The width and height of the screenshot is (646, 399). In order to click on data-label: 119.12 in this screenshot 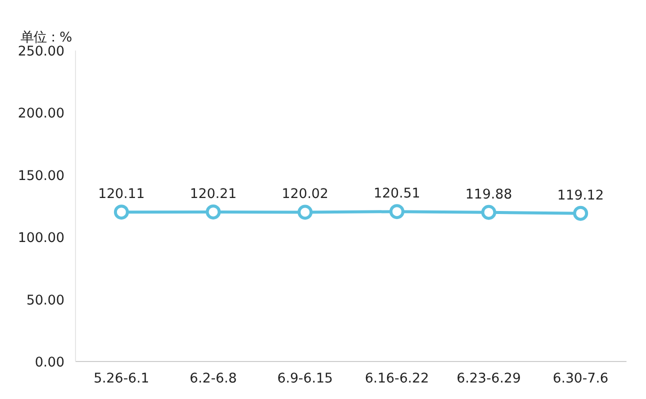, I will do `click(580, 196)`.